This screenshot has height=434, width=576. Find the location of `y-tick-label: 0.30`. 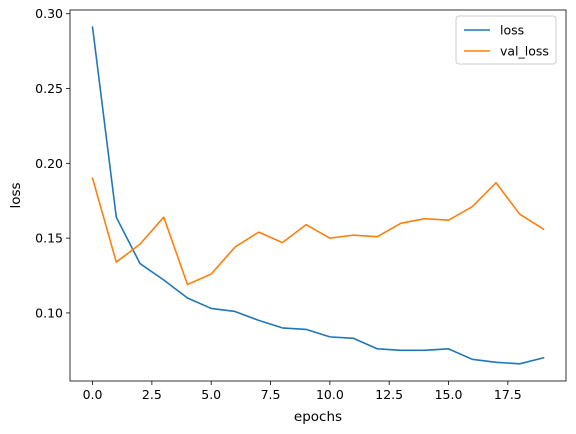

y-tick-label: 0.30 is located at coordinates (49, 13).